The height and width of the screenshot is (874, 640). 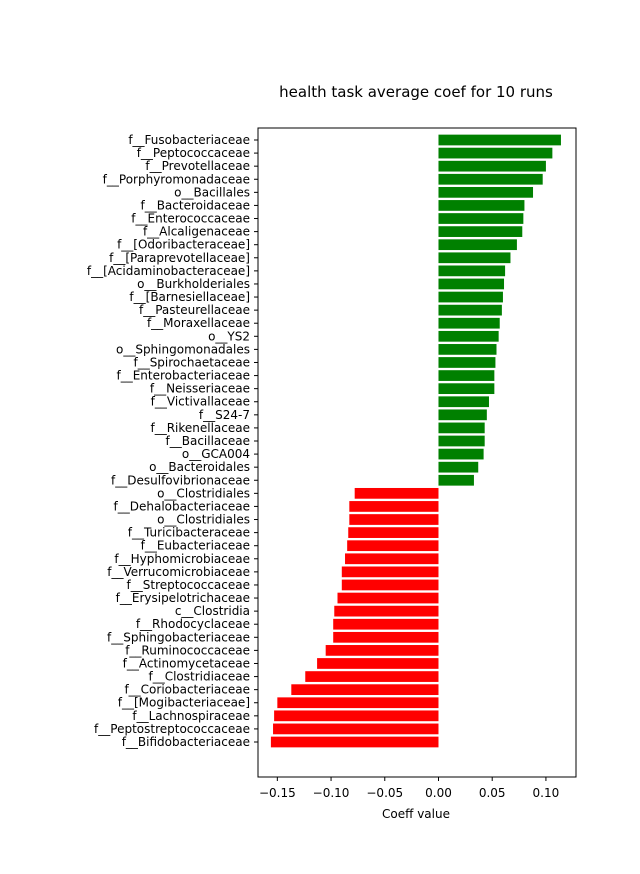 What do you see at coordinates (198, 323) in the screenshot?
I see `category-label: f__Moraxellaceae` at bounding box center [198, 323].